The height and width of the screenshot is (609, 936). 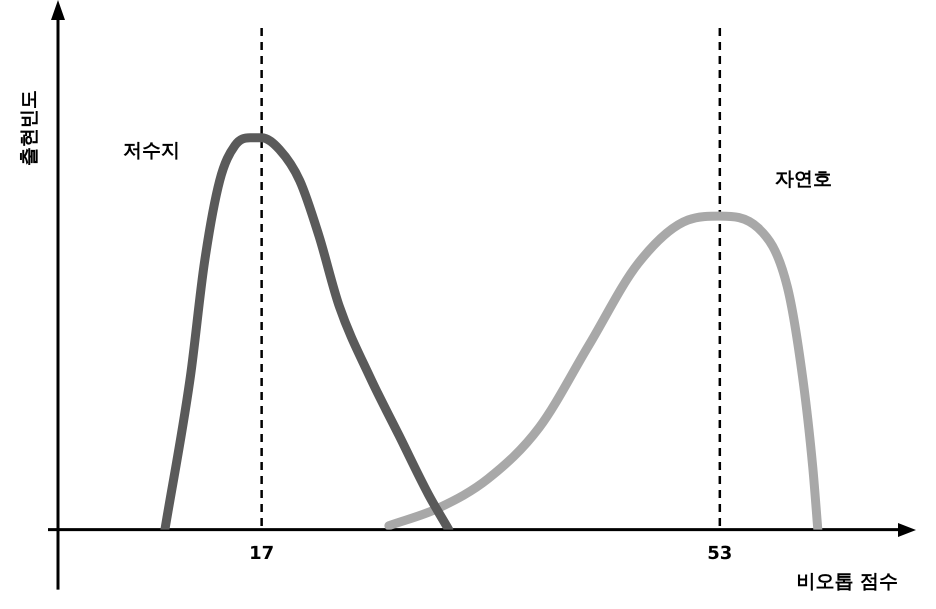 I want to click on x-tick-label: 53, so click(x=719, y=553).